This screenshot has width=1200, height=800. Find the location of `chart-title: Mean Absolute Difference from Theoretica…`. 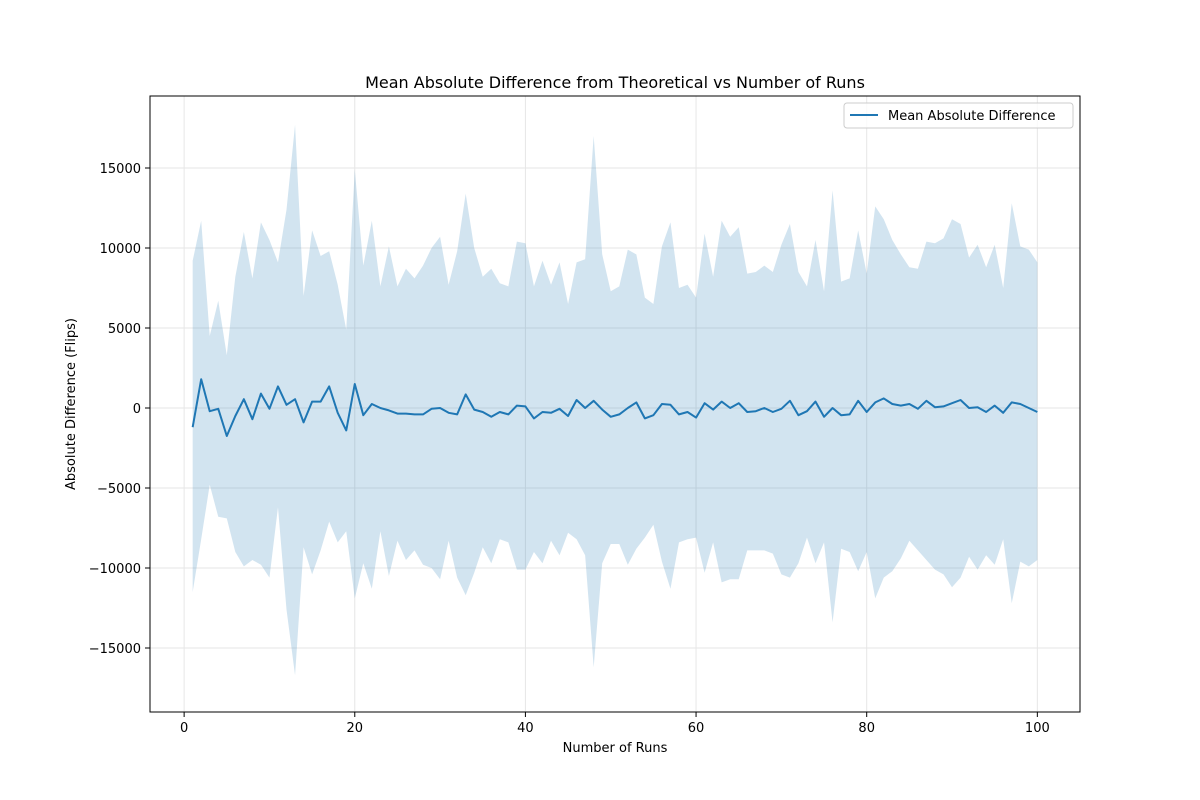

chart-title: Mean Absolute Difference from Theoretica… is located at coordinates (615, 82).